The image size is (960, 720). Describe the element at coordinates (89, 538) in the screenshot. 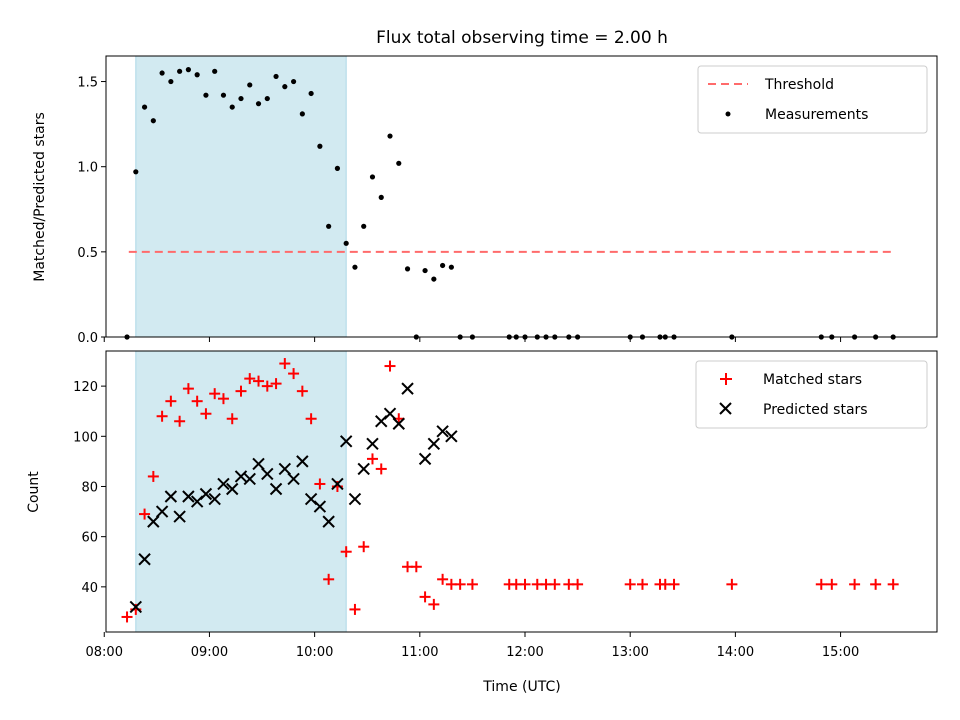

I see `bottom-y-tick-label: 60` at that location.